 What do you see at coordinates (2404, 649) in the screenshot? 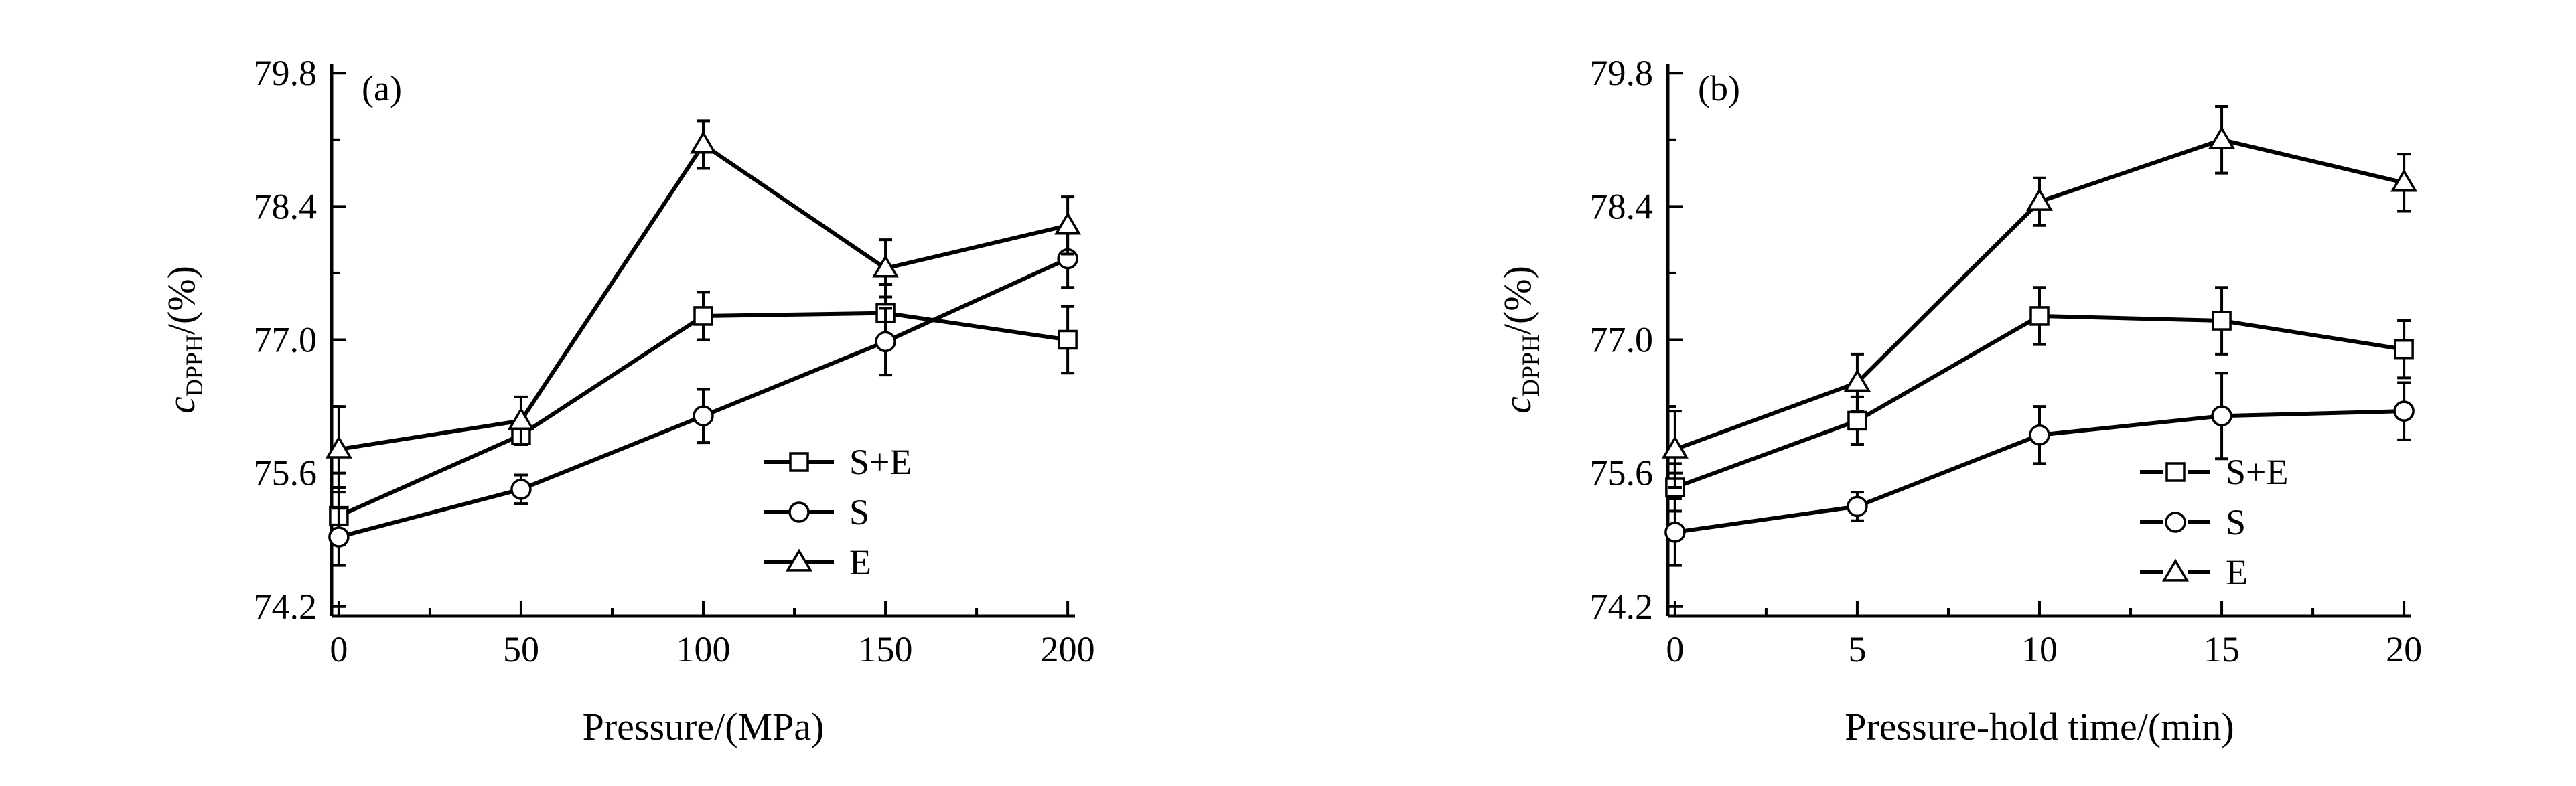
I see `x-tick-label: 20` at bounding box center [2404, 649].